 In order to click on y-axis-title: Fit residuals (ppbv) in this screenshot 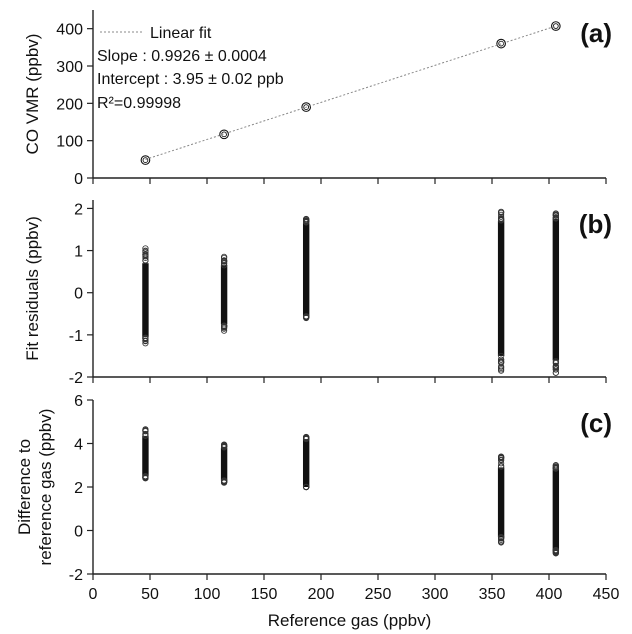, I will do `click(32, 288)`.